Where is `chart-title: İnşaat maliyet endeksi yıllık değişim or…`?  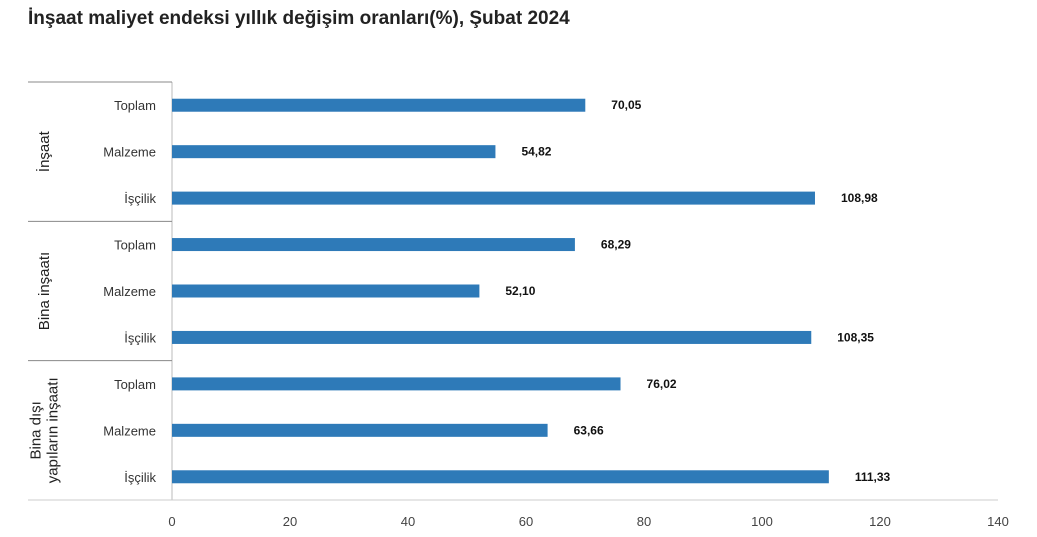
chart-title: İnşaat maliyet endeksi yıllık değişim or… is located at coordinates (299, 18).